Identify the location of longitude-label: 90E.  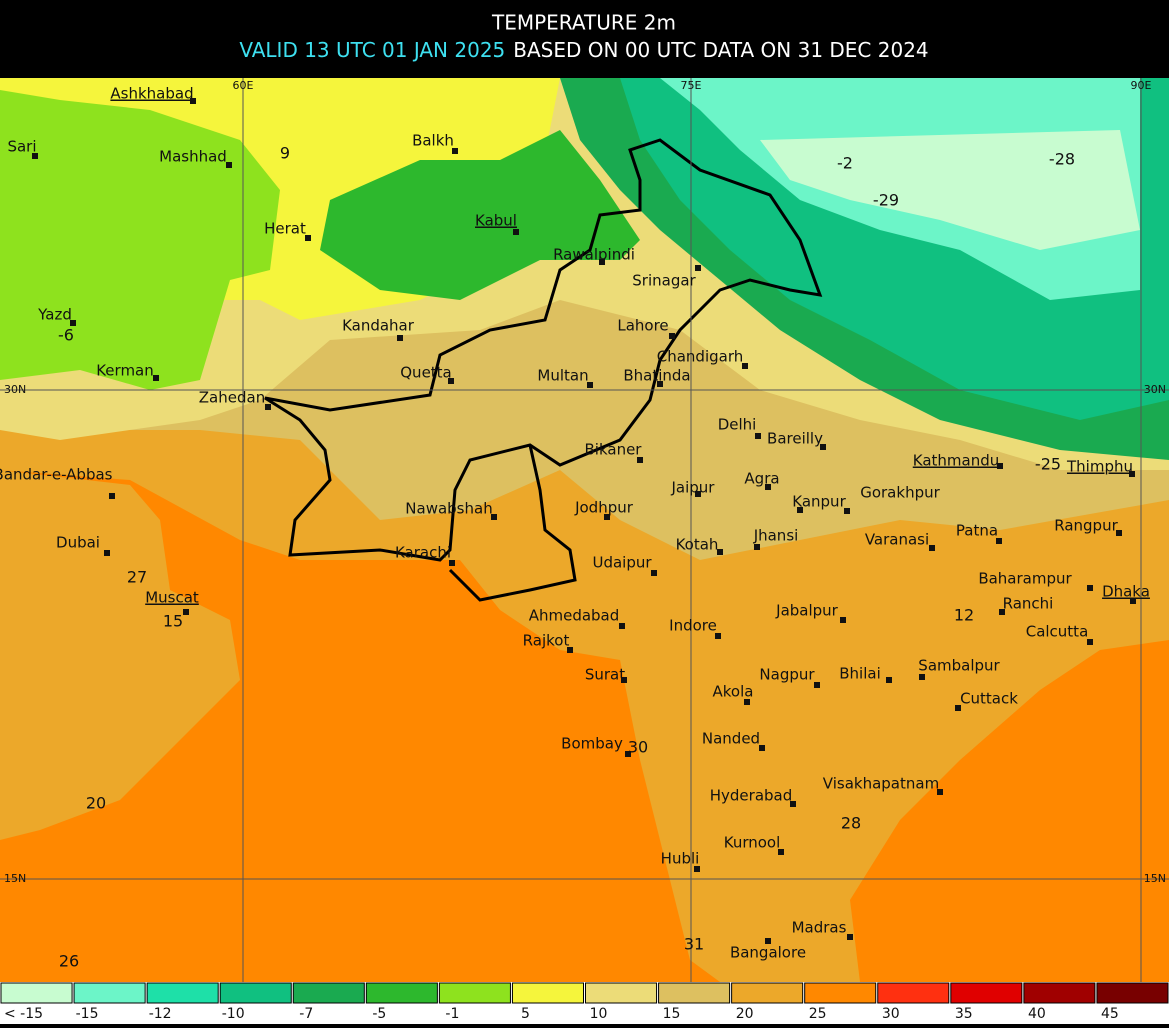
(1141, 85).